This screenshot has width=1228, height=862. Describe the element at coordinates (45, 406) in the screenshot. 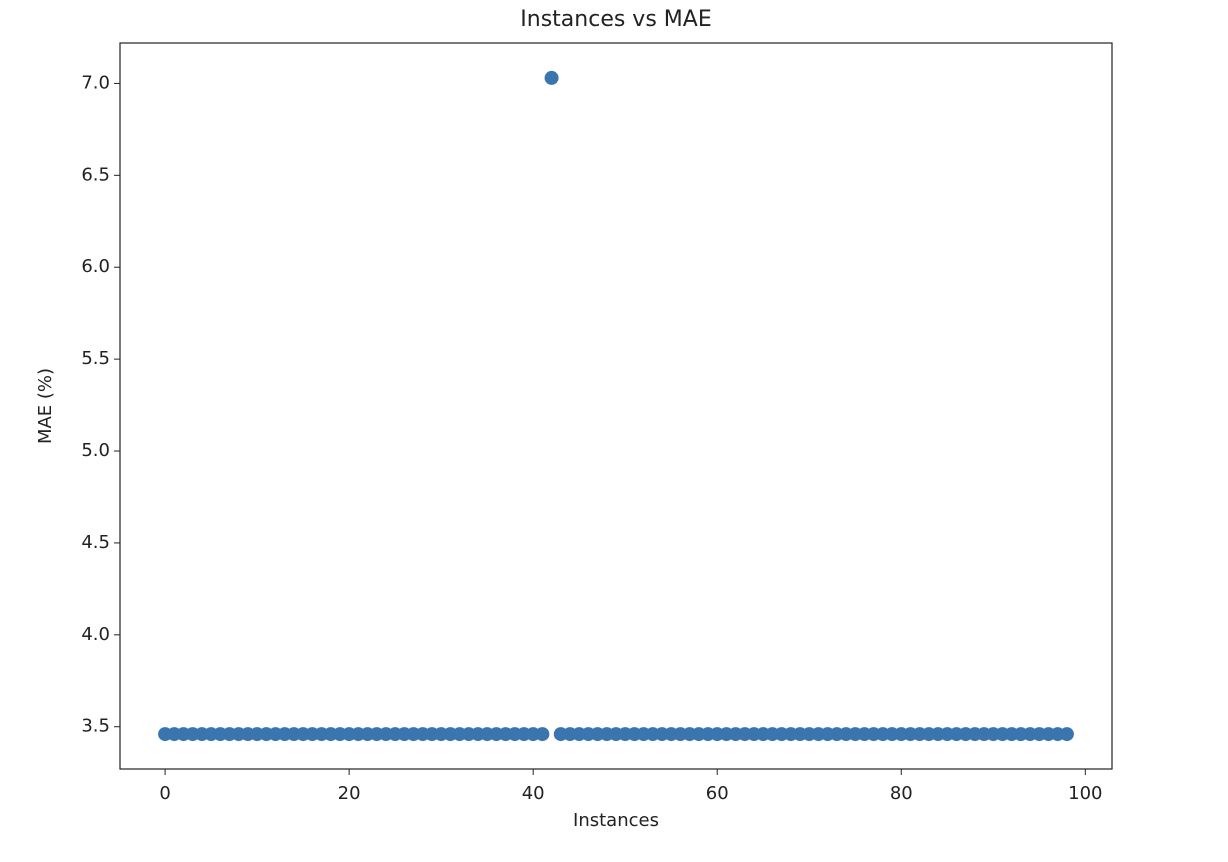

I see `y-axis-label: MAE (%)` at that location.